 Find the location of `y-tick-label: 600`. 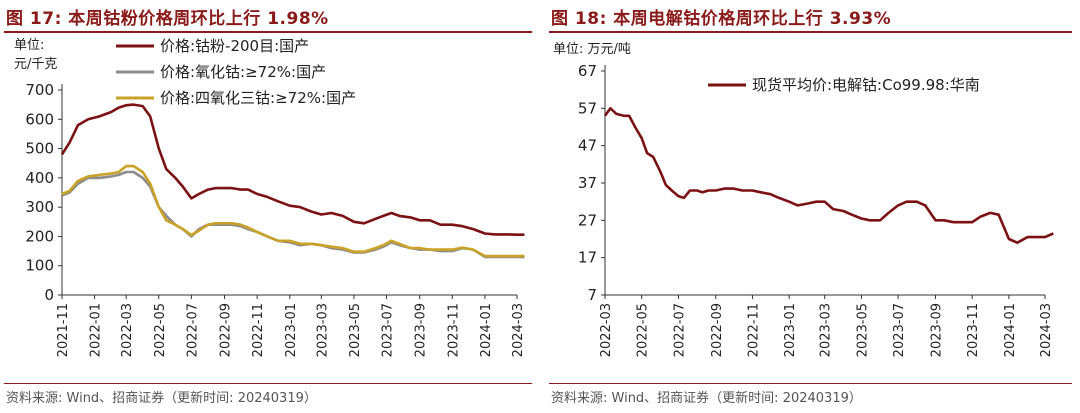

y-tick-label: 600 is located at coordinates (39, 119).